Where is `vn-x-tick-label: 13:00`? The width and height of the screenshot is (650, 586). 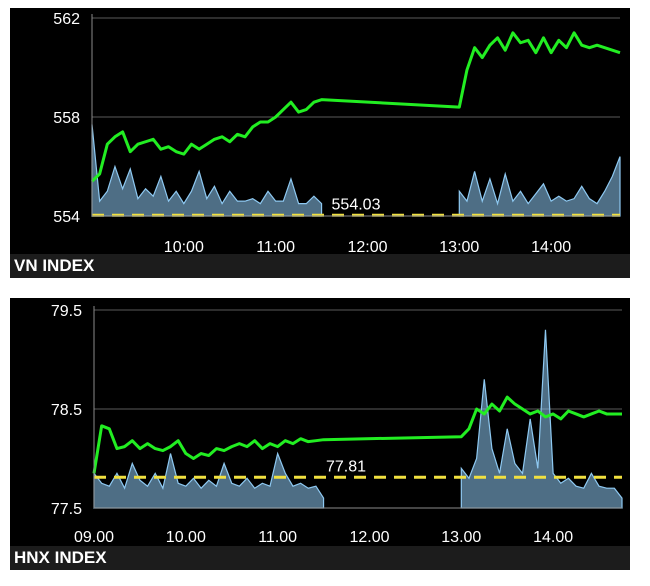 vn-x-tick-label: 13:00 is located at coordinates (459, 247).